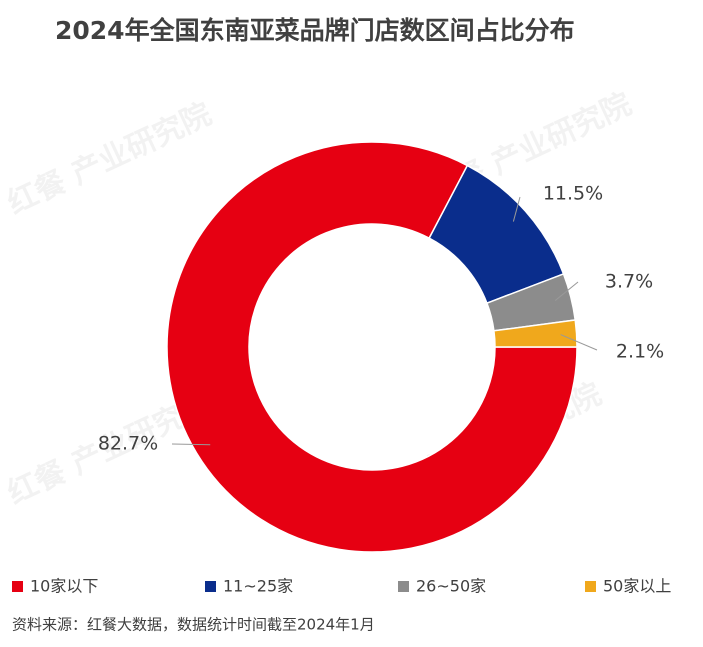 The image size is (703, 647). What do you see at coordinates (640, 352) in the screenshot?
I see `data-label: 2.1%` at bounding box center [640, 352].